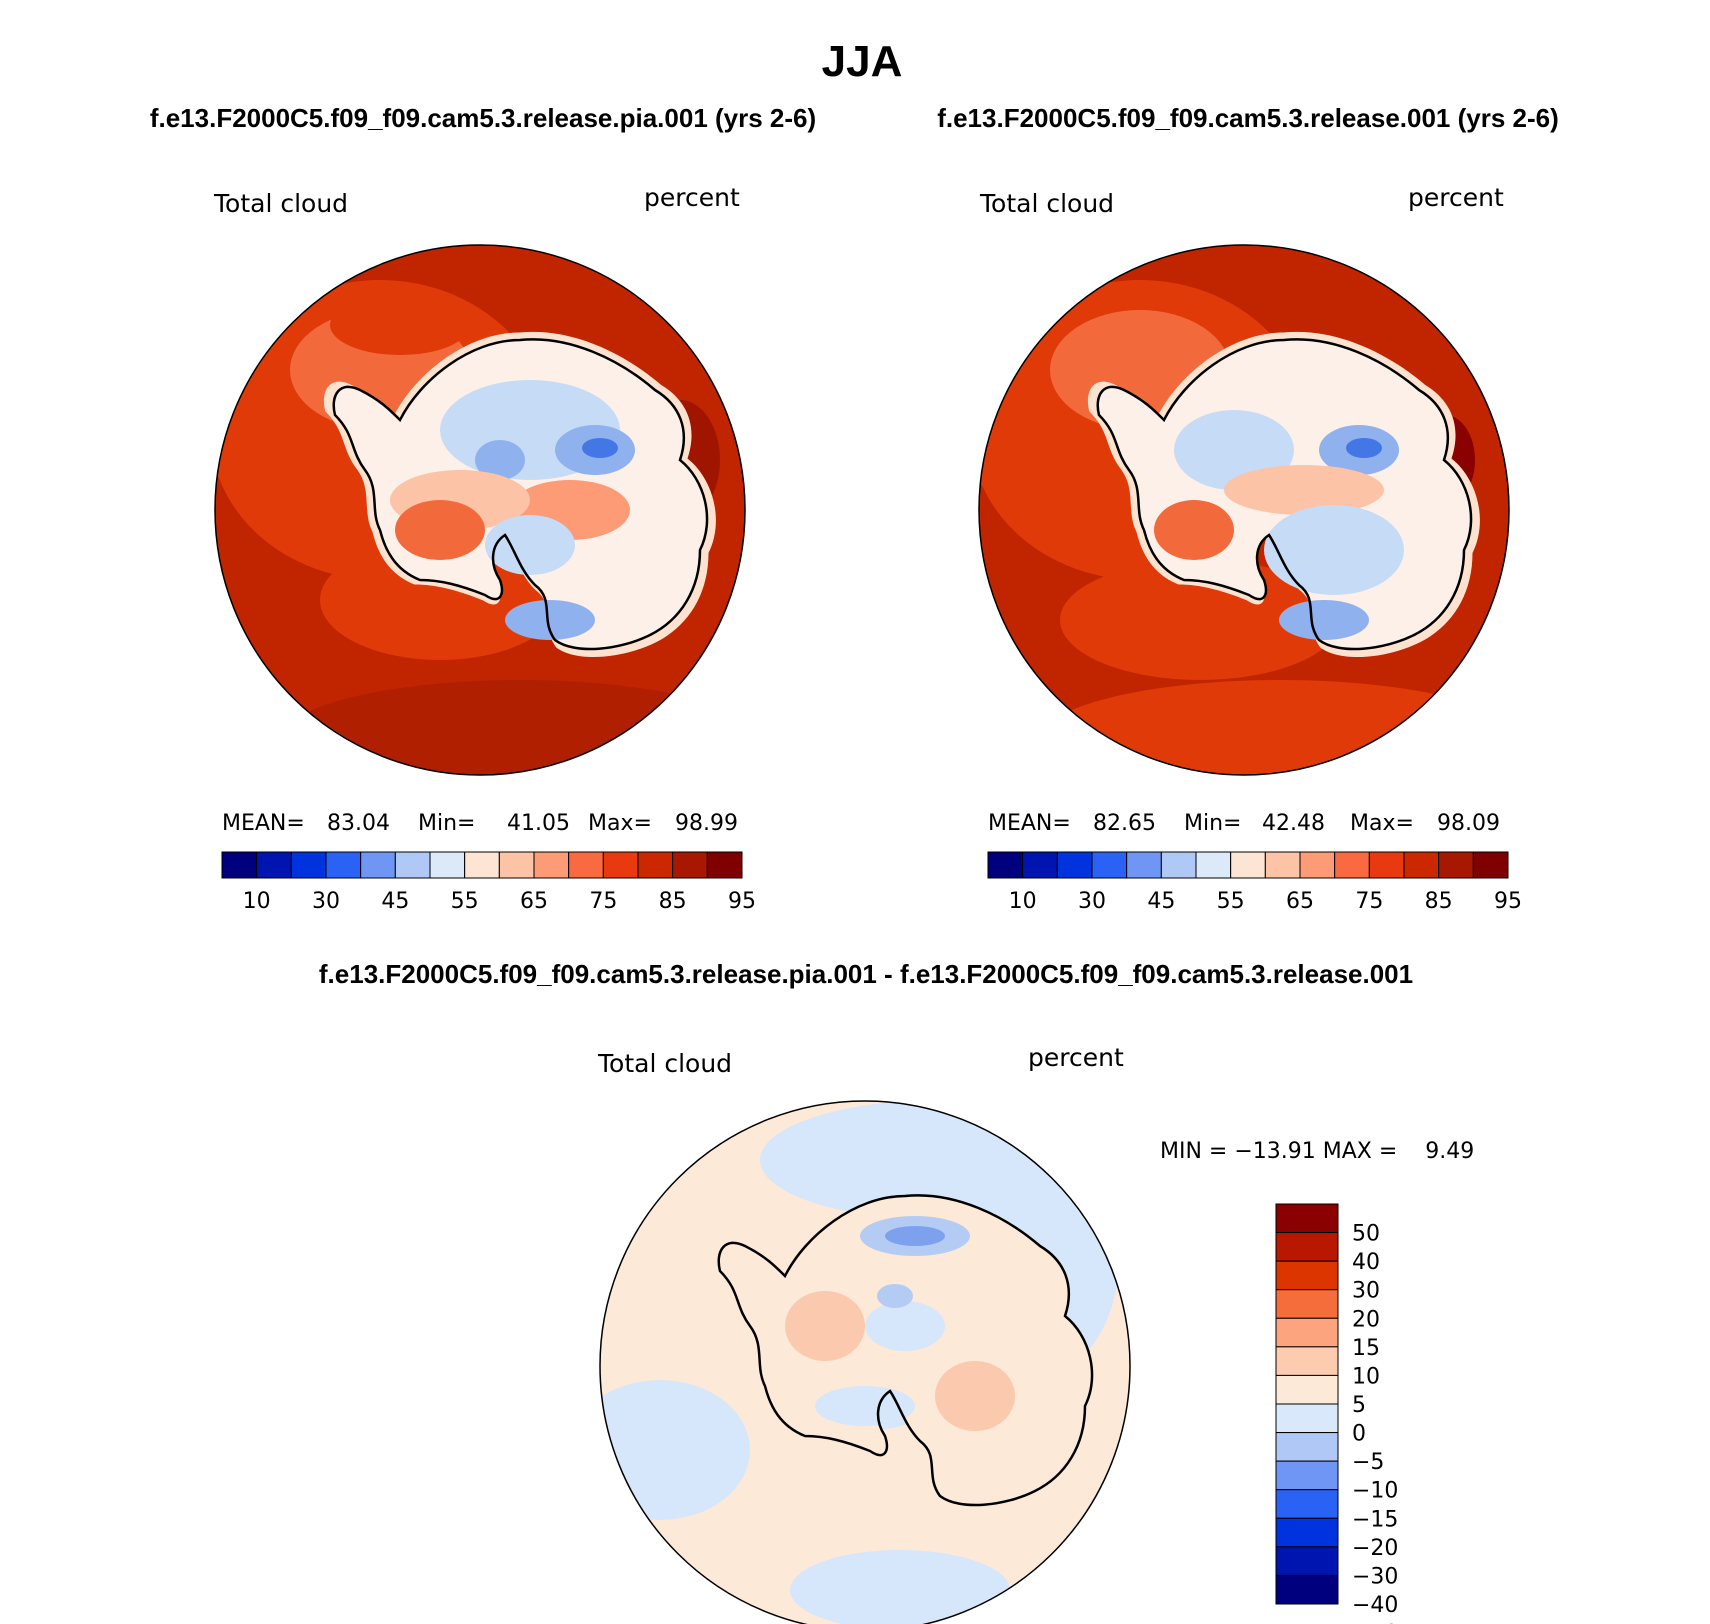 This screenshot has width=1710, height=1624. I want to click on difference-colorbar-tick-label: −20, so click(1375, 1548).